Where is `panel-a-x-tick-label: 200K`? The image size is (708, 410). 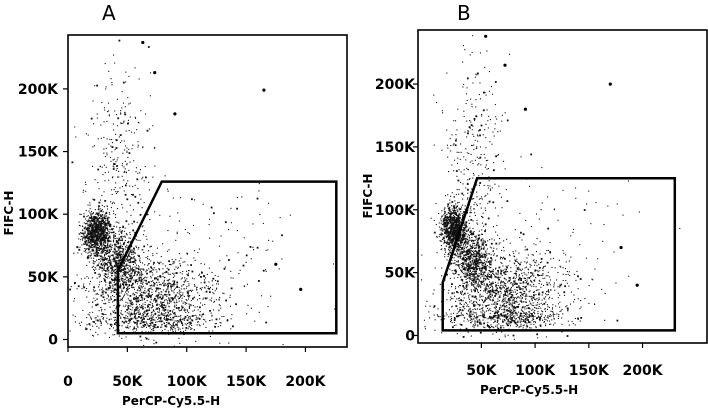 panel-a-x-tick-label: 200K is located at coordinates (305, 382).